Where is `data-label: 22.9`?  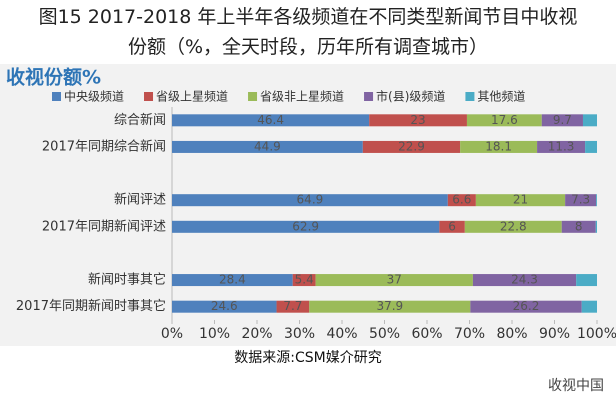 data-label: 22.9 is located at coordinates (411, 146).